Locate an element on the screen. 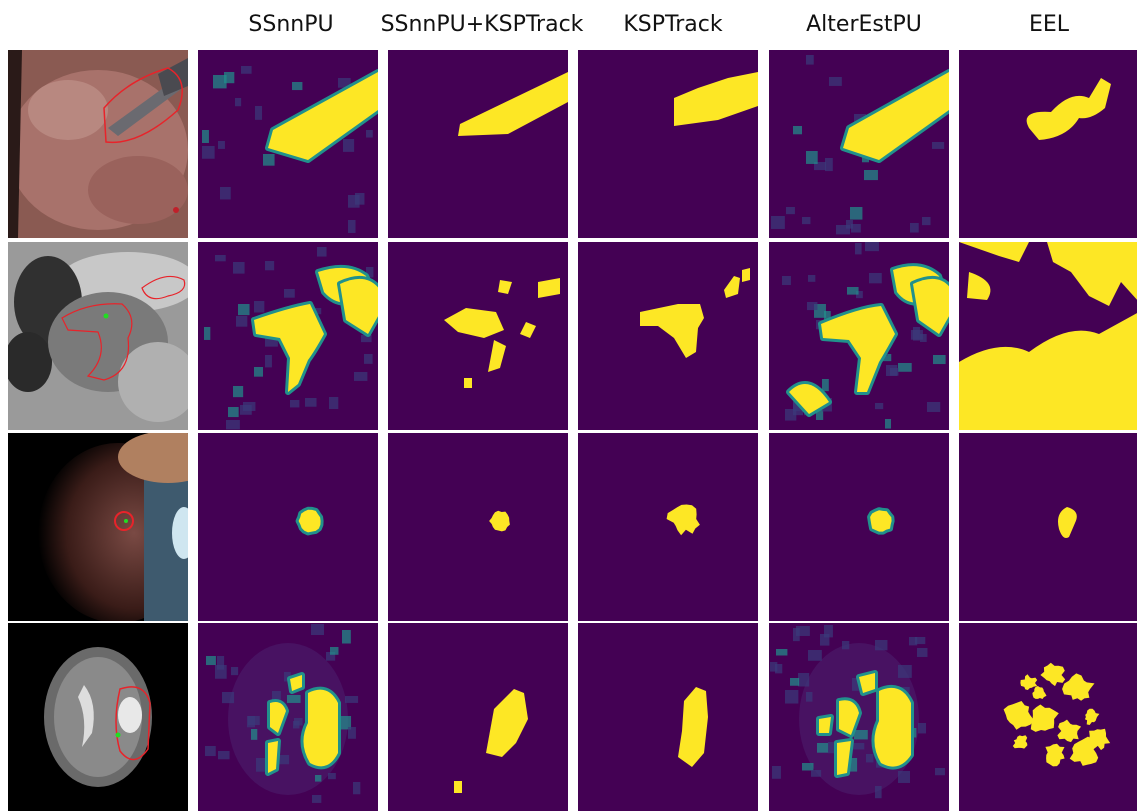  mask-surgical-tool-ksptrack is located at coordinates (668, 144).